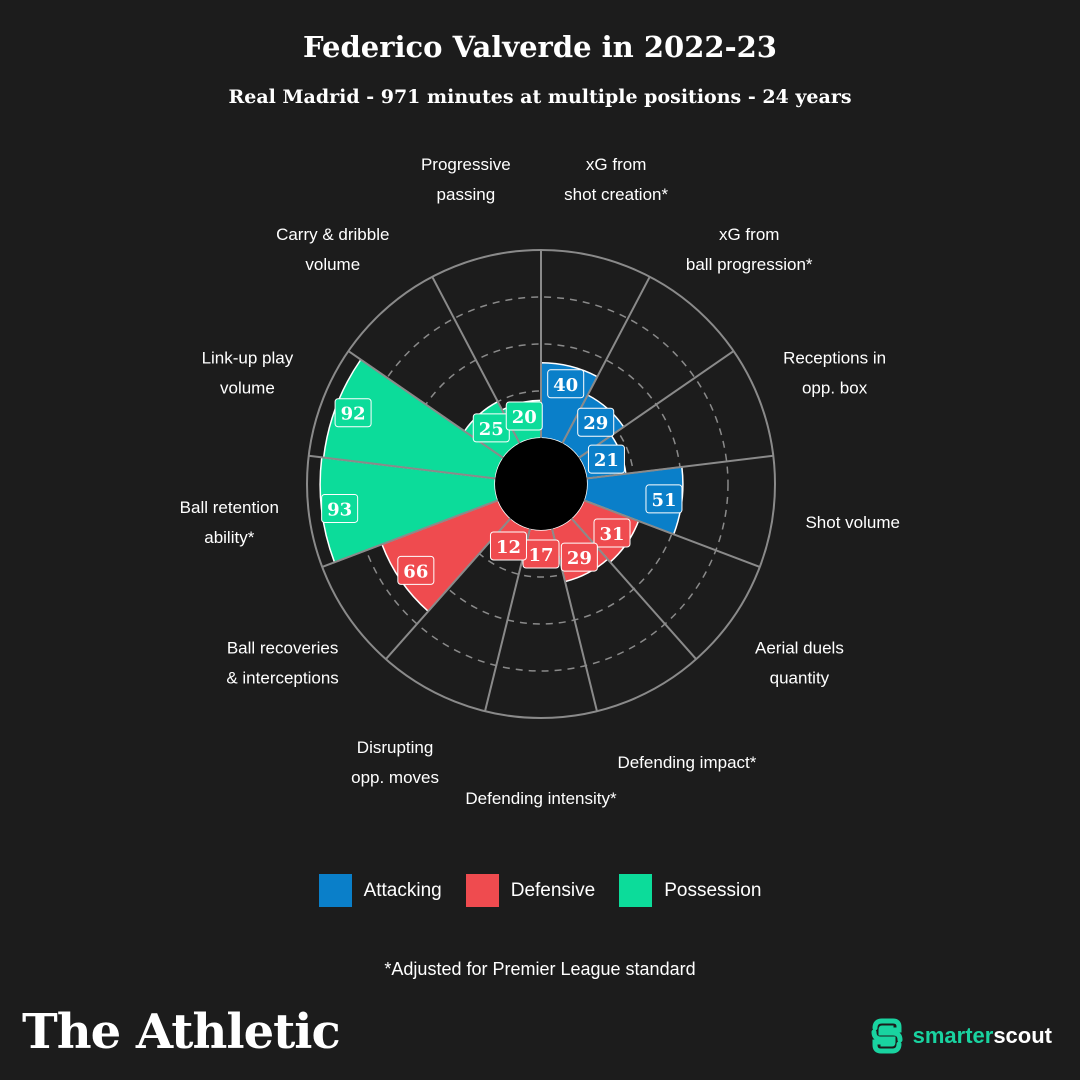 This screenshot has height=1080, width=1080. Describe the element at coordinates (553, 890) in the screenshot. I see `legend-label-defensive: Defensive` at that location.